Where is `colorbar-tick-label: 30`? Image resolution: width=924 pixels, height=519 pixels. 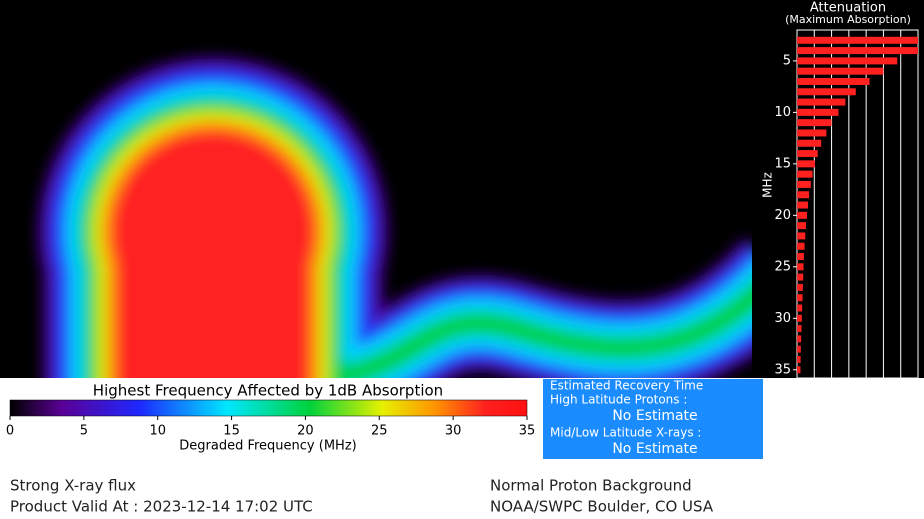 colorbar-tick-label: 30 is located at coordinates (453, 431).